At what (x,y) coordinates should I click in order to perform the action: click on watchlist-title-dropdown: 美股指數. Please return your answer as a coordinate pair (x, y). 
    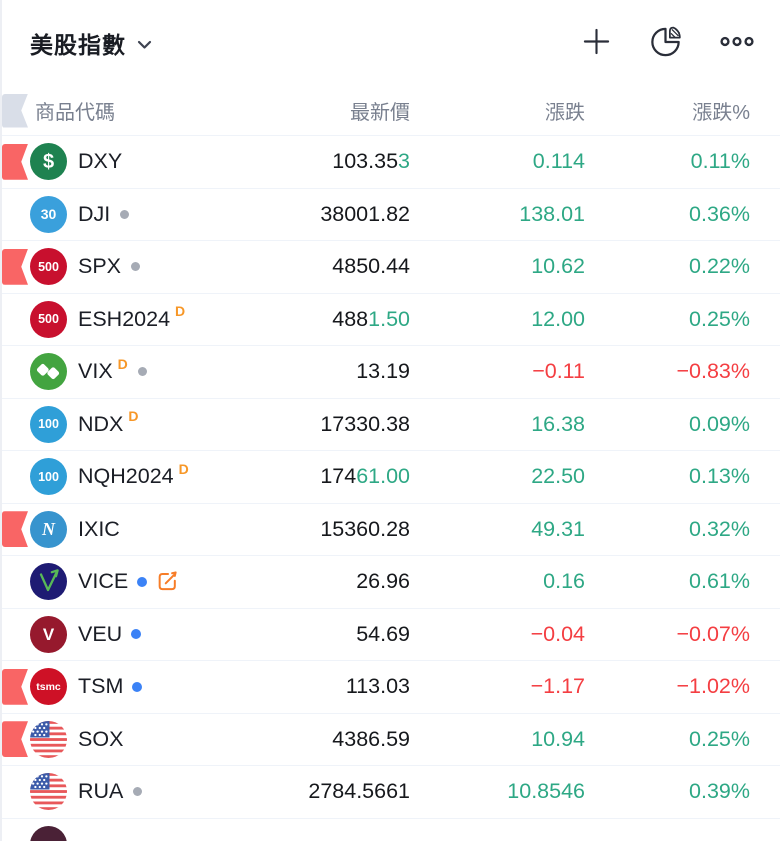
    Looking at the image, I should click on (91, 43).